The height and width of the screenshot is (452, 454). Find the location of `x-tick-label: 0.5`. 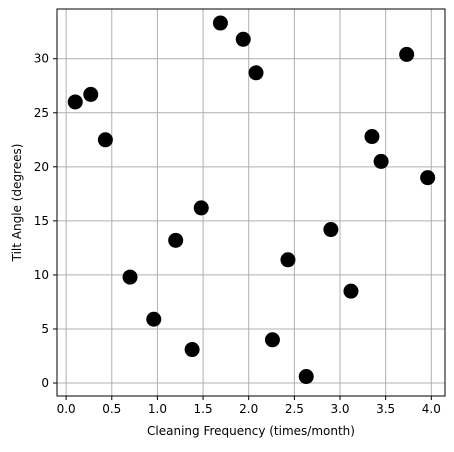

x-tick-label: 0.5 is located at coordinates (111, 409).